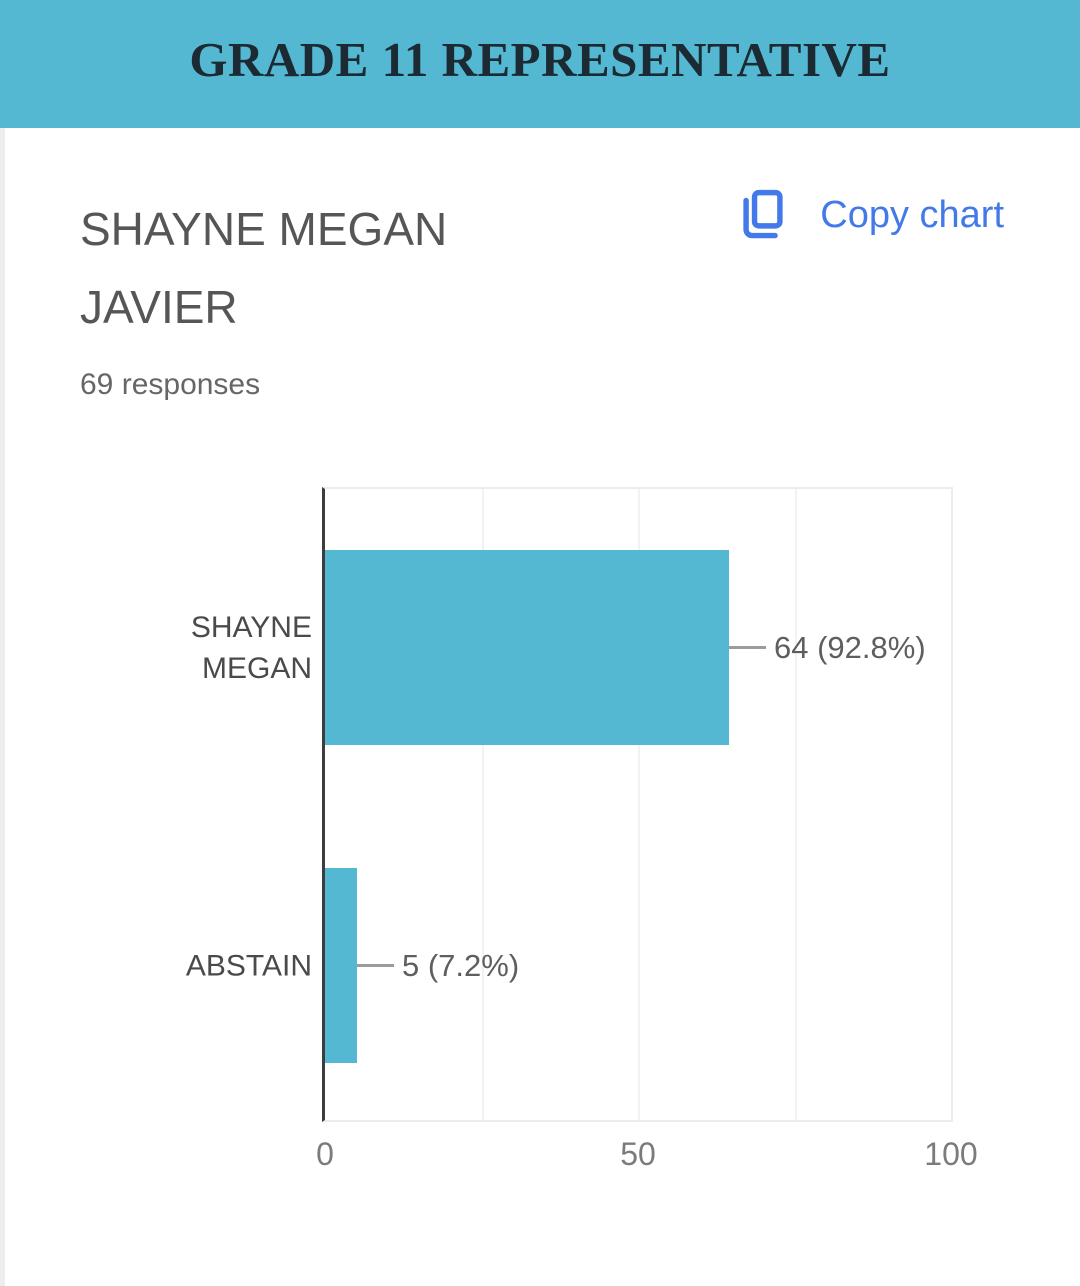  I want to click on section-title: GRADE 11 REPRESENTATIVE, so click(540, 59).